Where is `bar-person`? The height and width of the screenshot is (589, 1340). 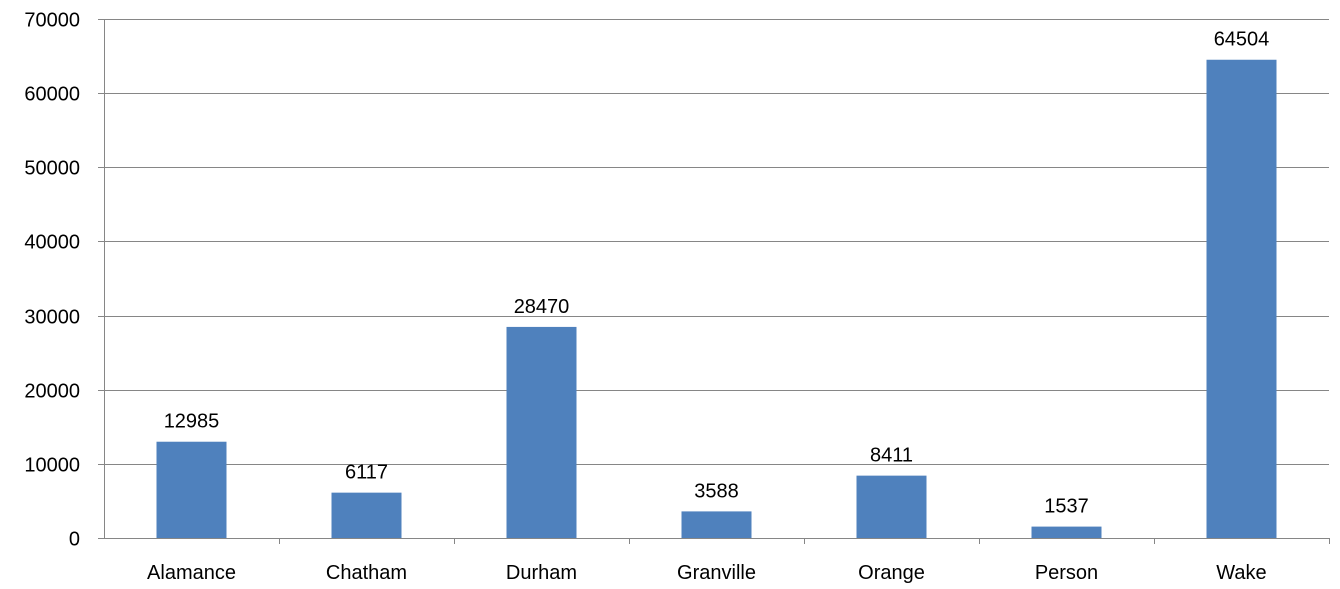 bar-person is located at coordinates (1066, 532).